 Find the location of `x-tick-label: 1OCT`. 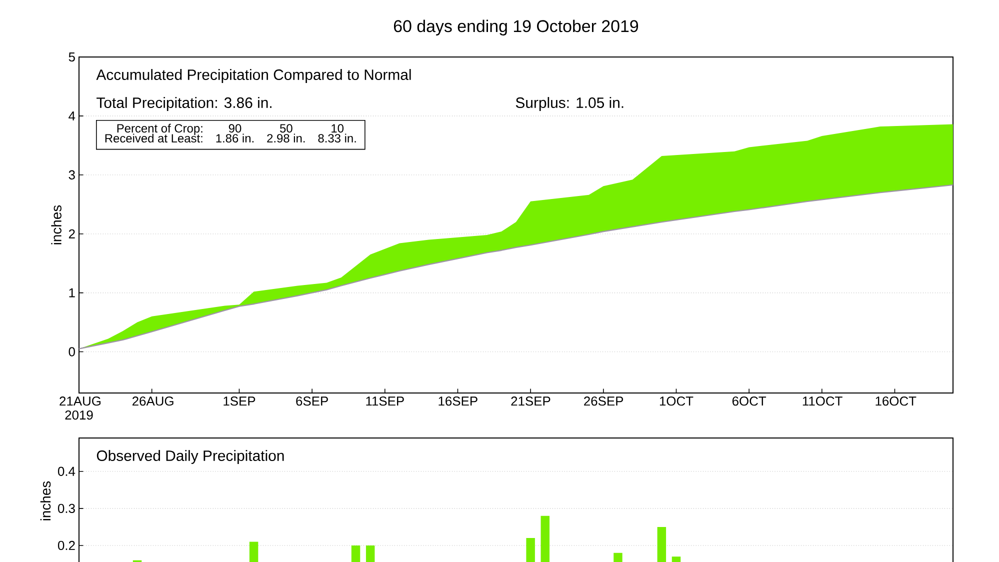

x-tick-label: 1OCT is located at coordinates (677, 401).